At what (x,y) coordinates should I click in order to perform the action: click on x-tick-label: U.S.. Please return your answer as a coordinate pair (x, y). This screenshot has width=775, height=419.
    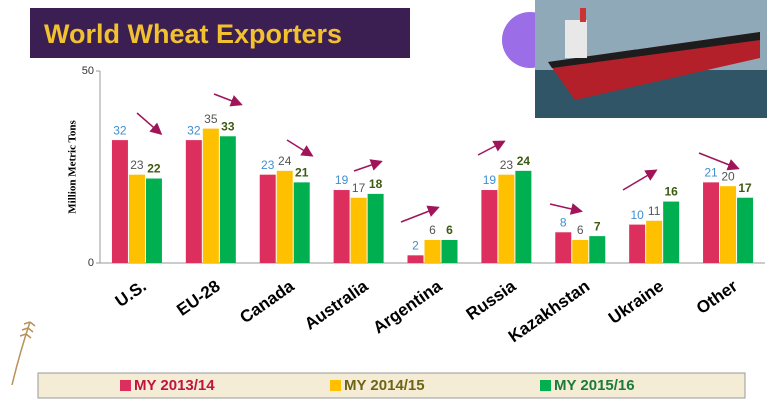
    Looking at the image, I should click on (131, 293).